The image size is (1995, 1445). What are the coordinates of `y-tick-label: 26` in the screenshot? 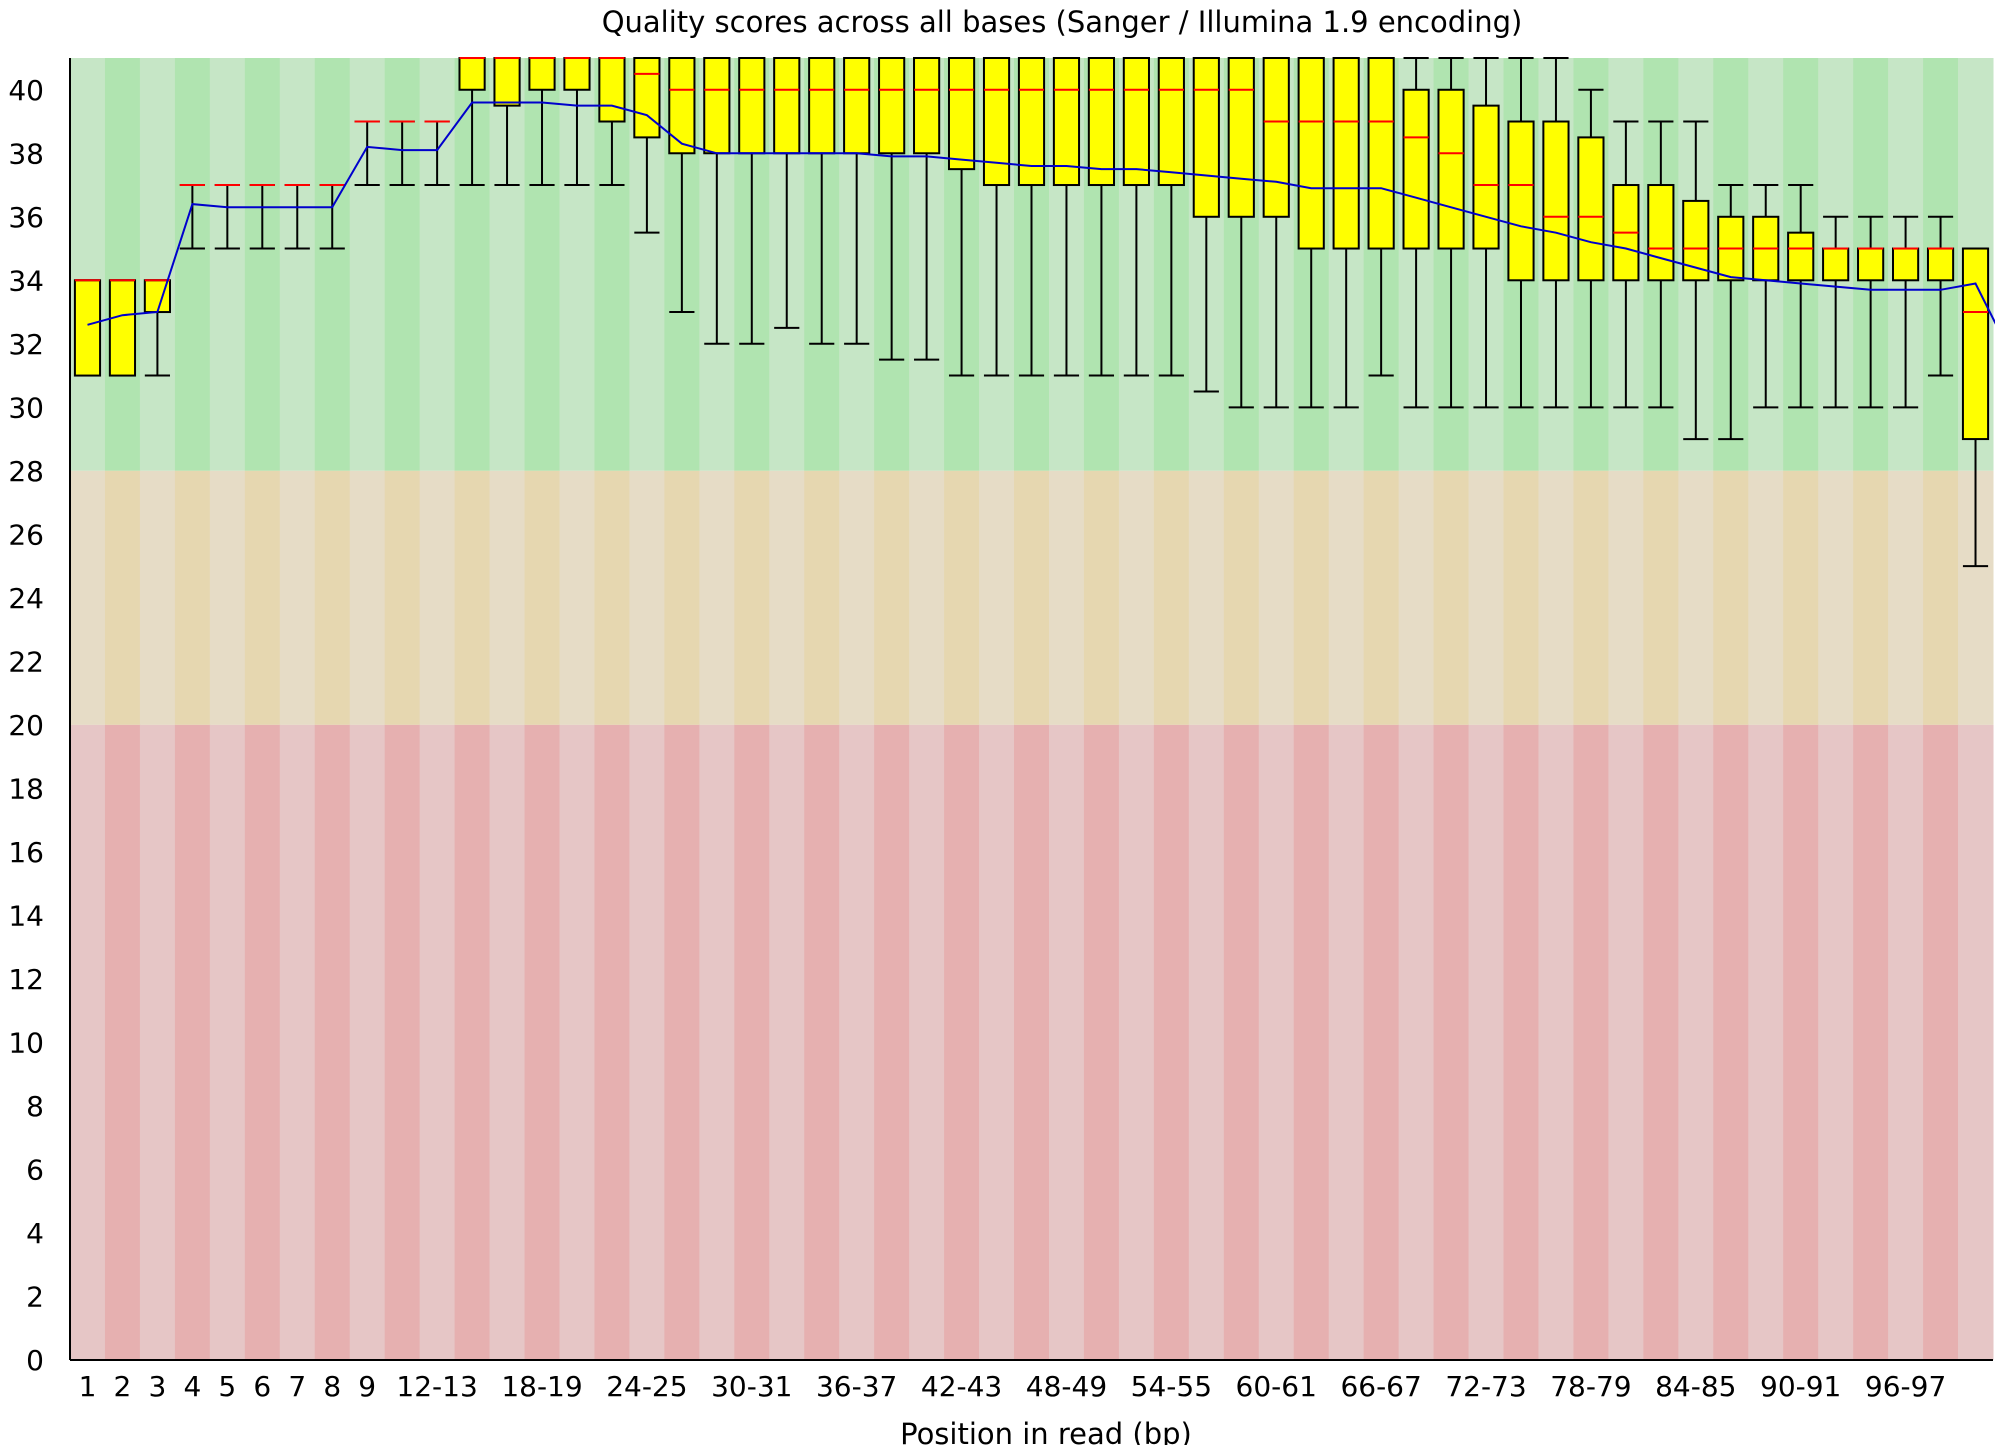 It's located at (26, 534).